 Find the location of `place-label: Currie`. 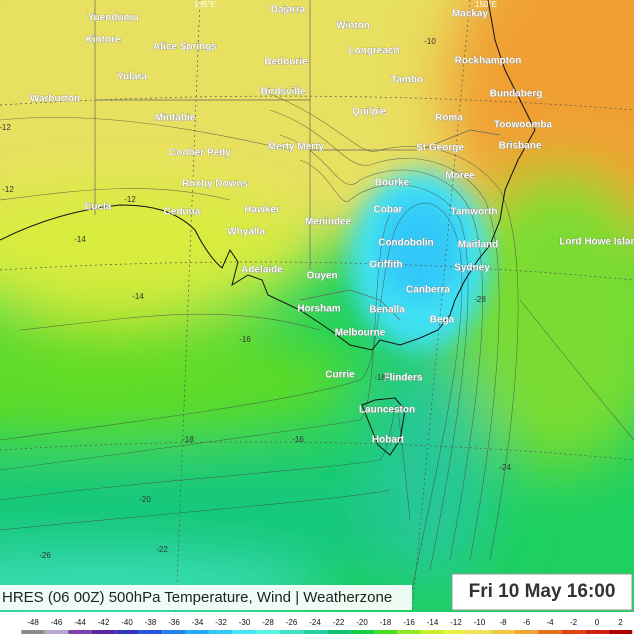

place-label: Currie is located at coordinates (340, 375).